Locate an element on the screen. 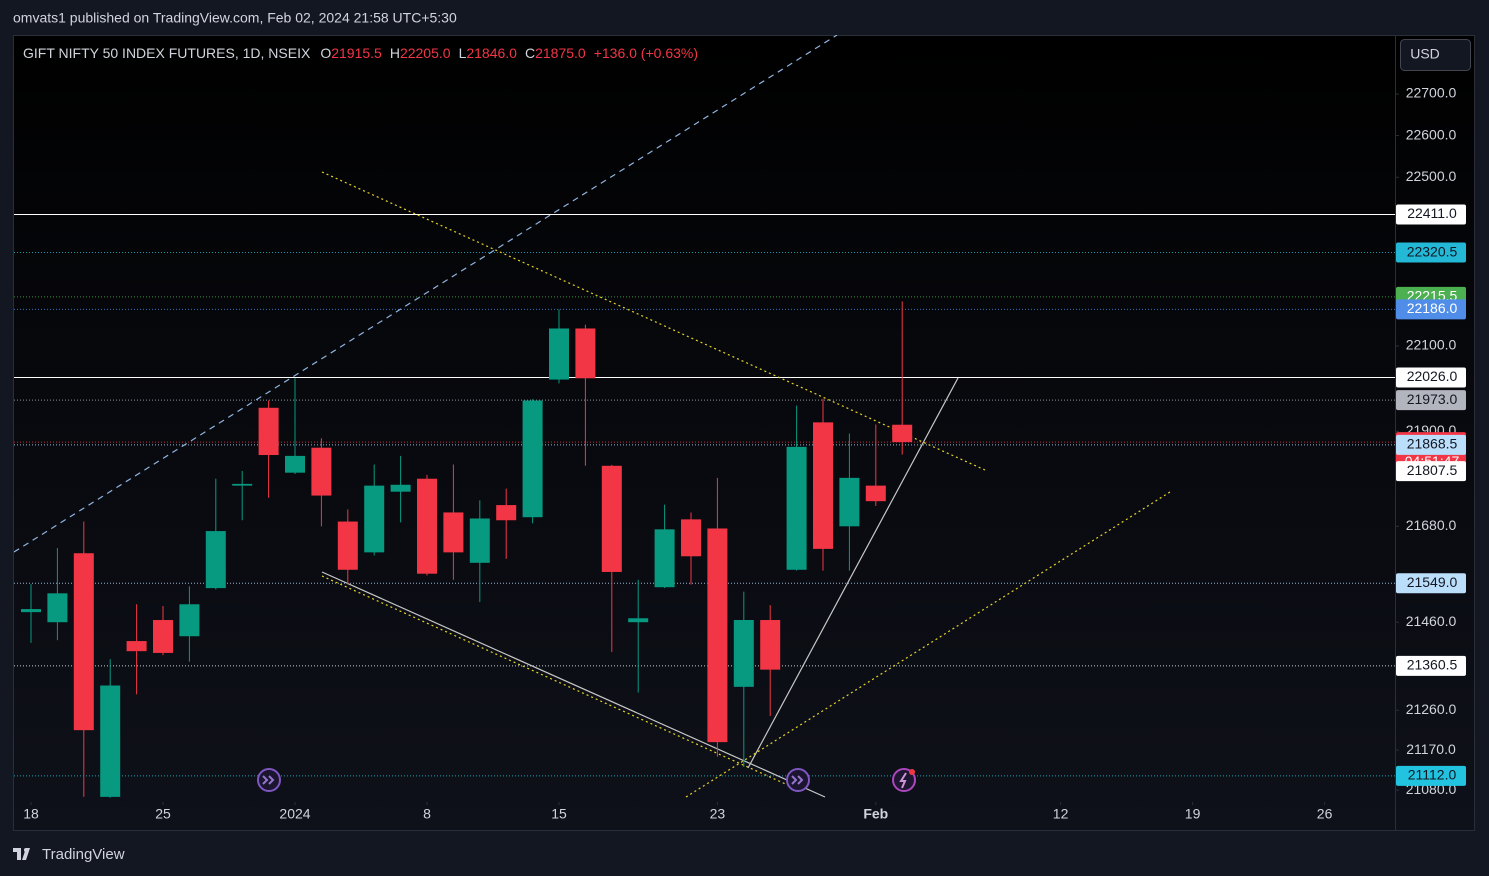  y-tick-label: 22500.0 is located at coordinates (1431, 176).